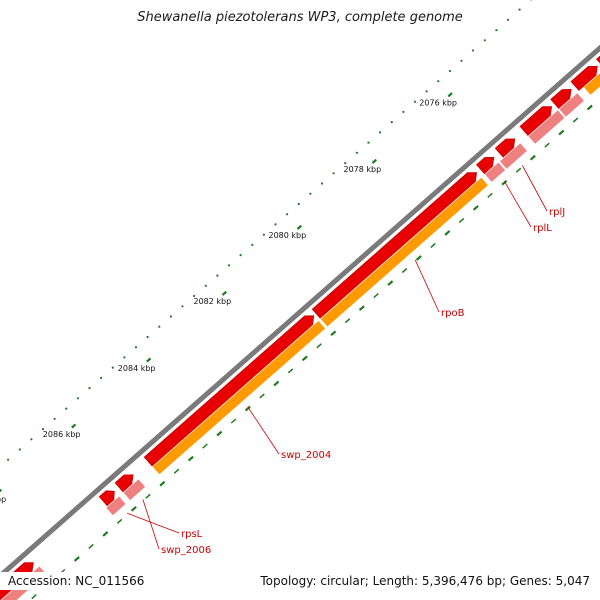  What do you see at coordinates (3, 499) in the screenshot?
I see `scale-label: 2088 kbp` at bounding box center [3, 499].